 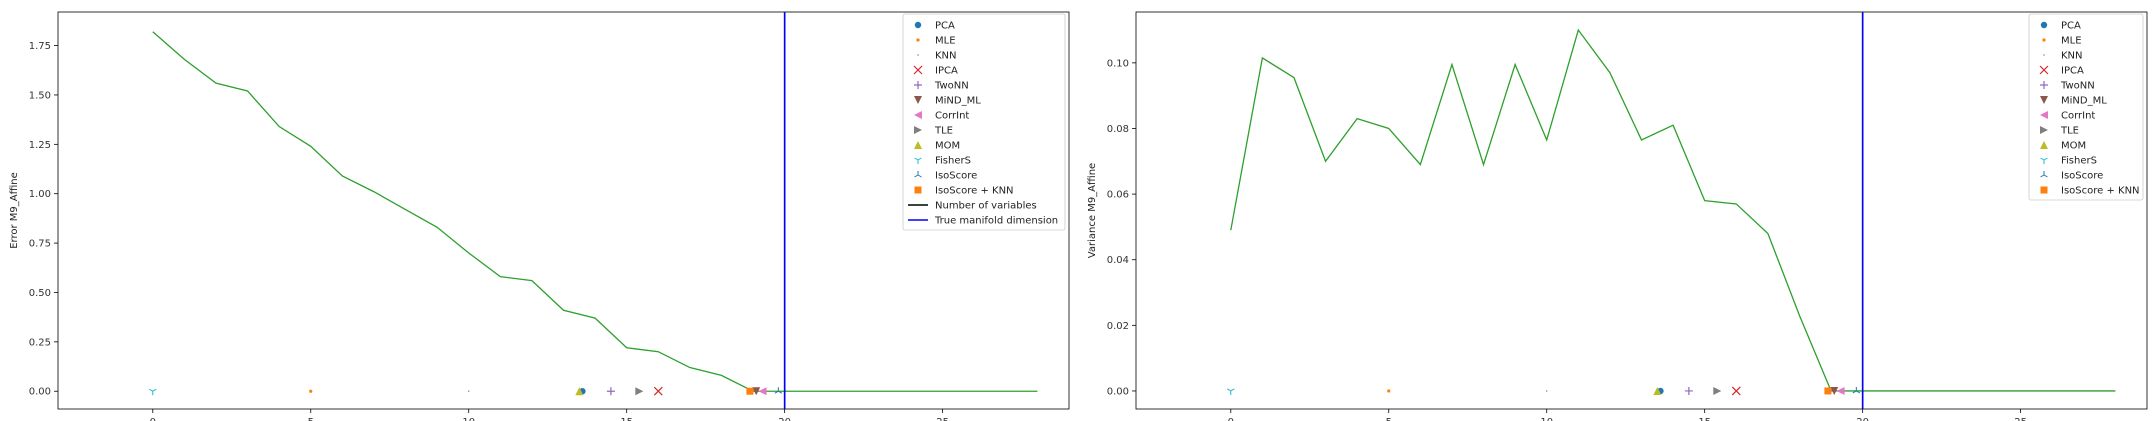 What do you see at coordinates (1092, 210) in the screenshot?
I see `y-axis-title: Variance M9_Affine` at bounding box center [1092, 210].